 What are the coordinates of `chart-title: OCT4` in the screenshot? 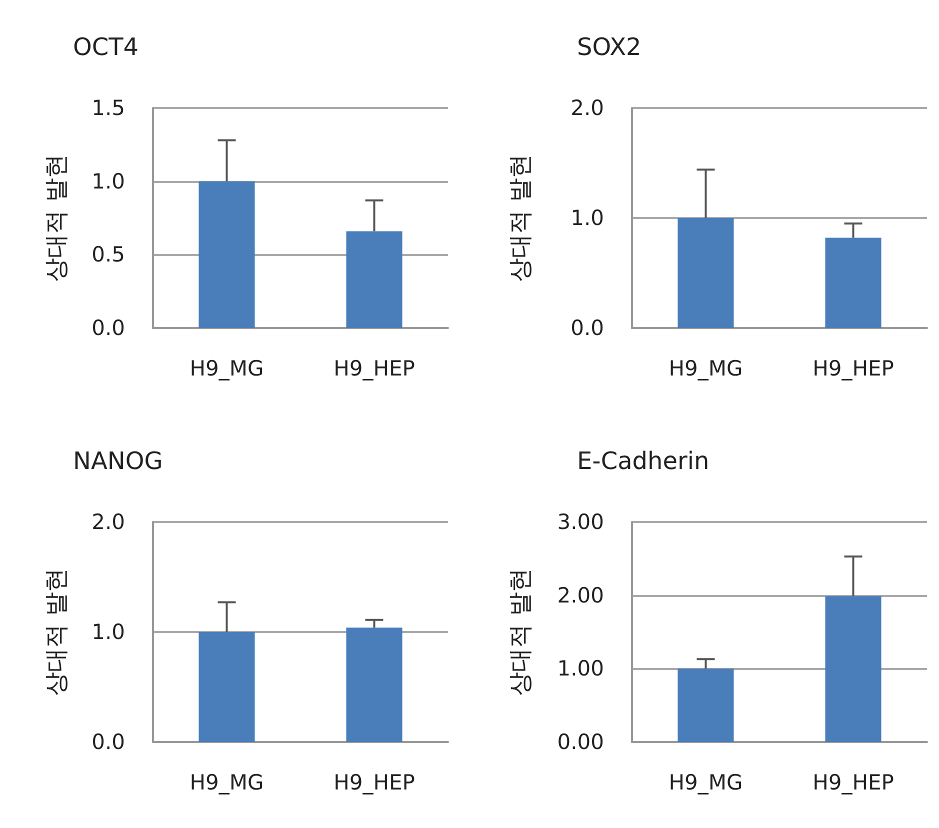 It's located at (106, 47).